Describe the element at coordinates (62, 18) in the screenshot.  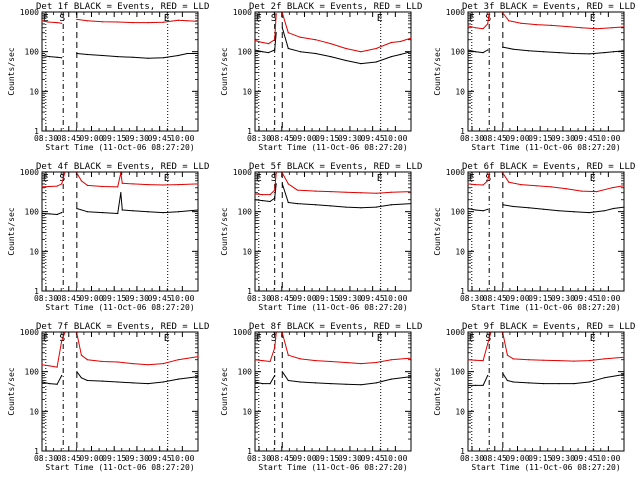
I see `marker-label-s: S` at that location.